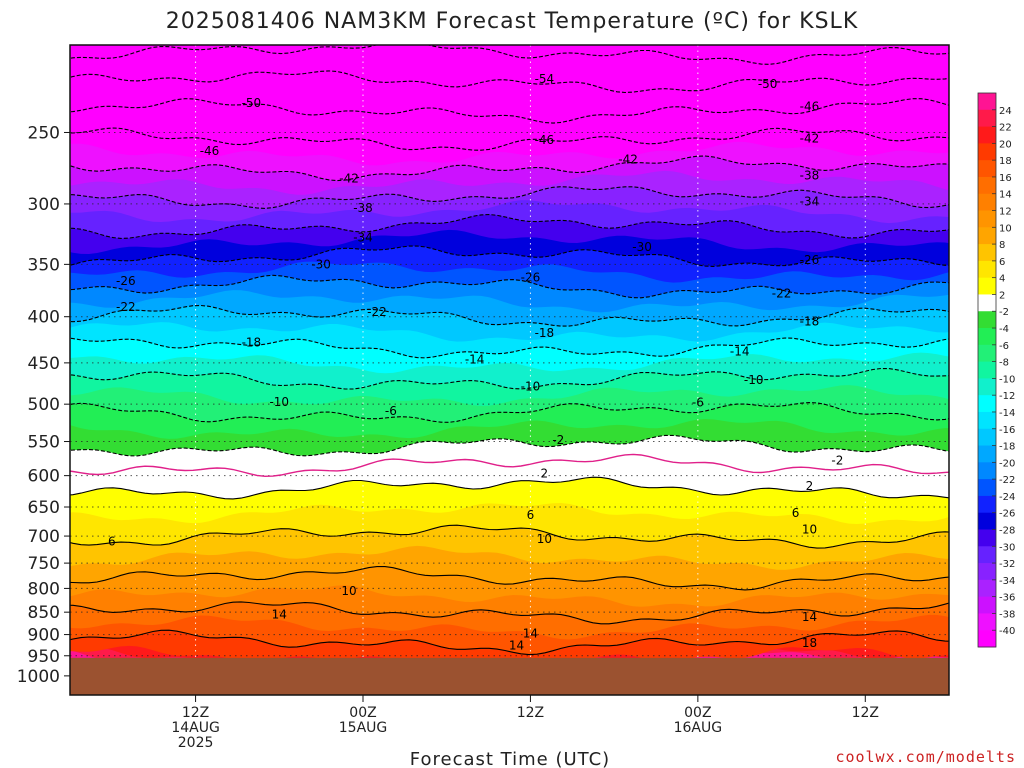 Image resolution: width=1024 pixels, height=768 pixels. Describe the element at coordinates (1007, 447) in the screenshot. I see `colorbar-label: -18` at that location.